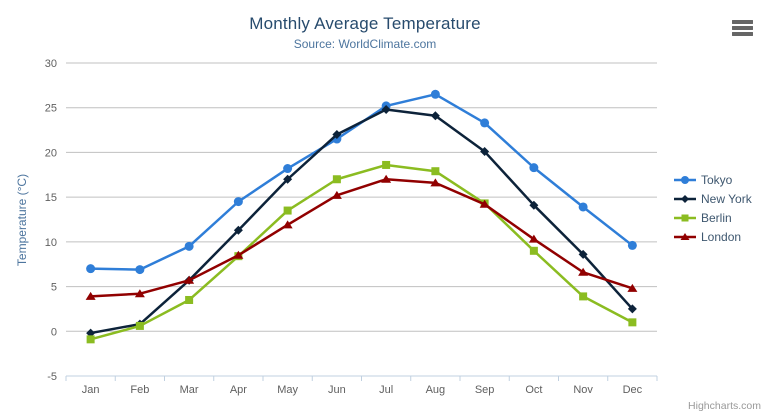 The height and width of the screenshot is (416, 769). I want to click on x-axis-label: Jun, so click(337, 390).